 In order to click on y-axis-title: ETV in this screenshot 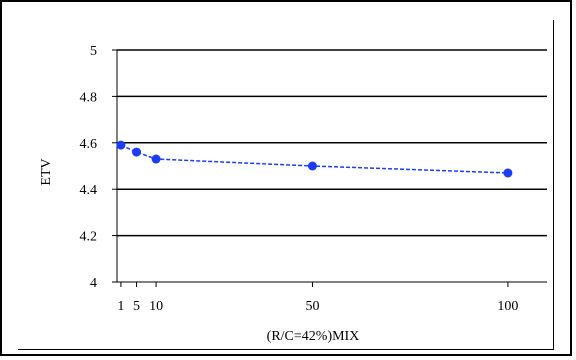, I will do `click(46, 171)`.